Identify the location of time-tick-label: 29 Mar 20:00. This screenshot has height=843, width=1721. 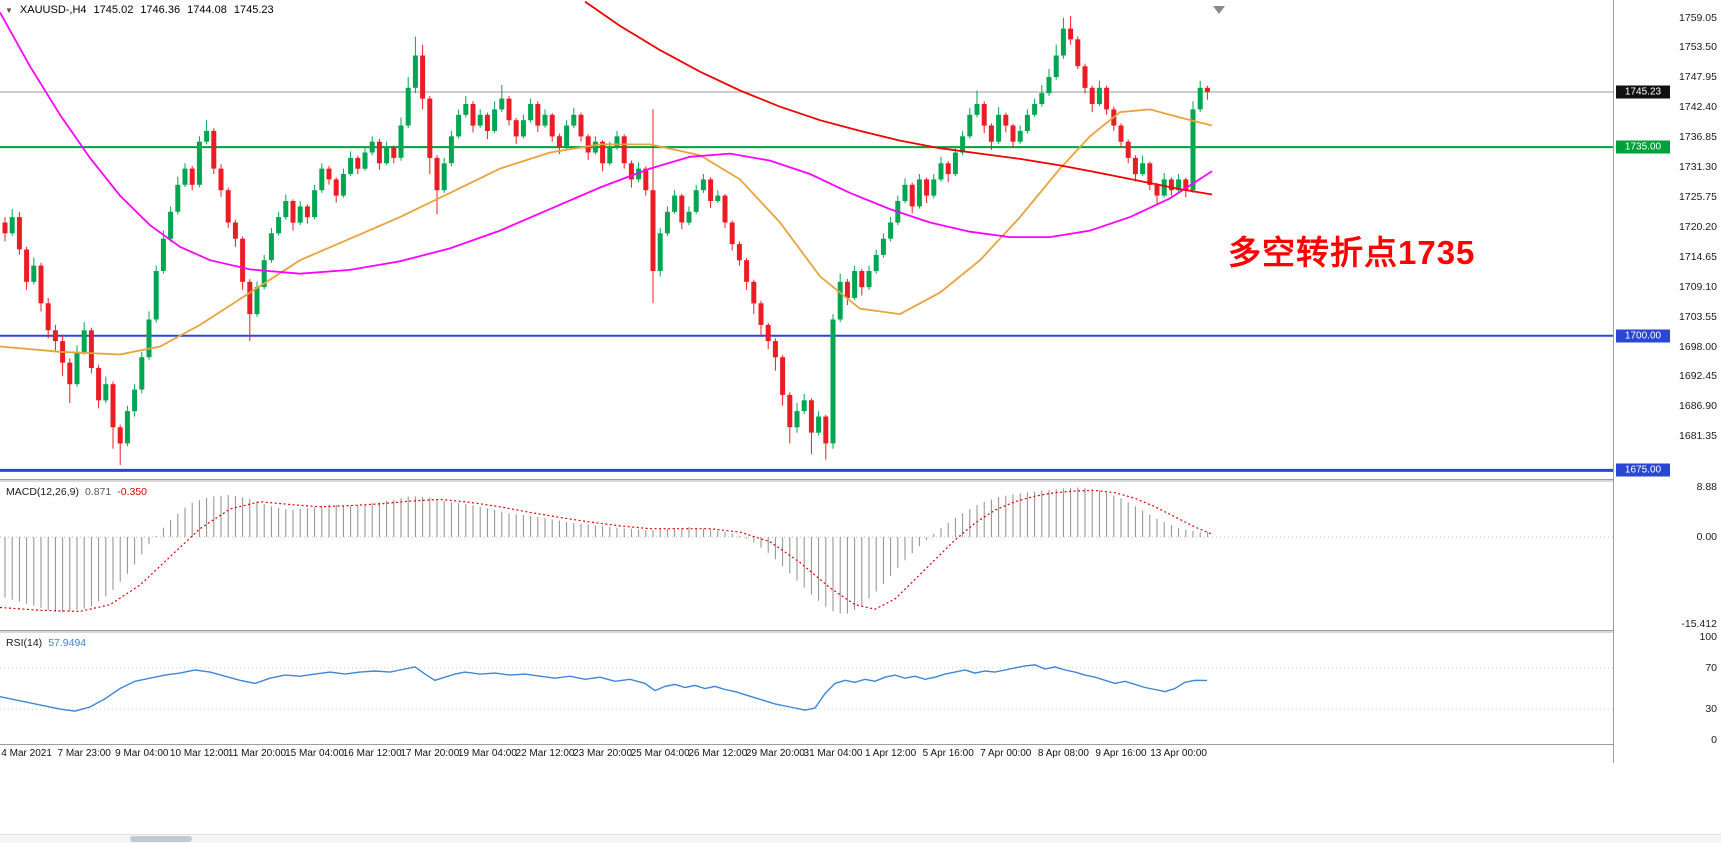
(775, 753).